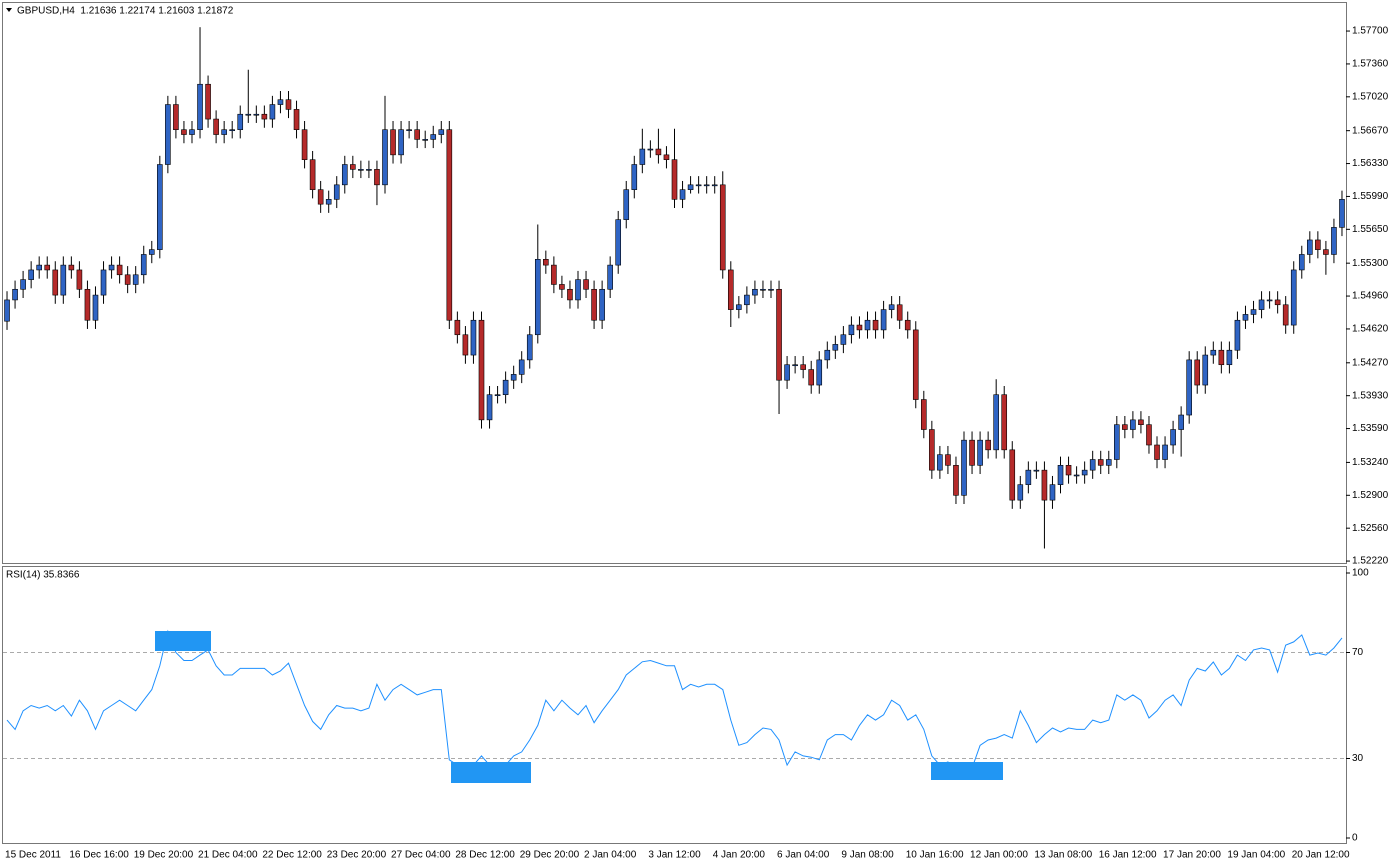 The width and height of the screenshot is (1388, 866). Describe the element at coordinates (1370, 96) in the screenshot. I see `y-tick-label: 1.57020` at that location.